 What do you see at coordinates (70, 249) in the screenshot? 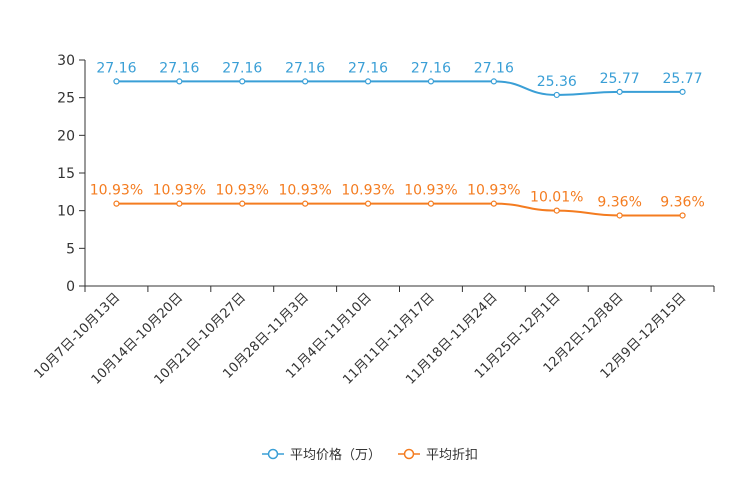
I see `y-tick-label: 5` at bounding box center [70, 249].